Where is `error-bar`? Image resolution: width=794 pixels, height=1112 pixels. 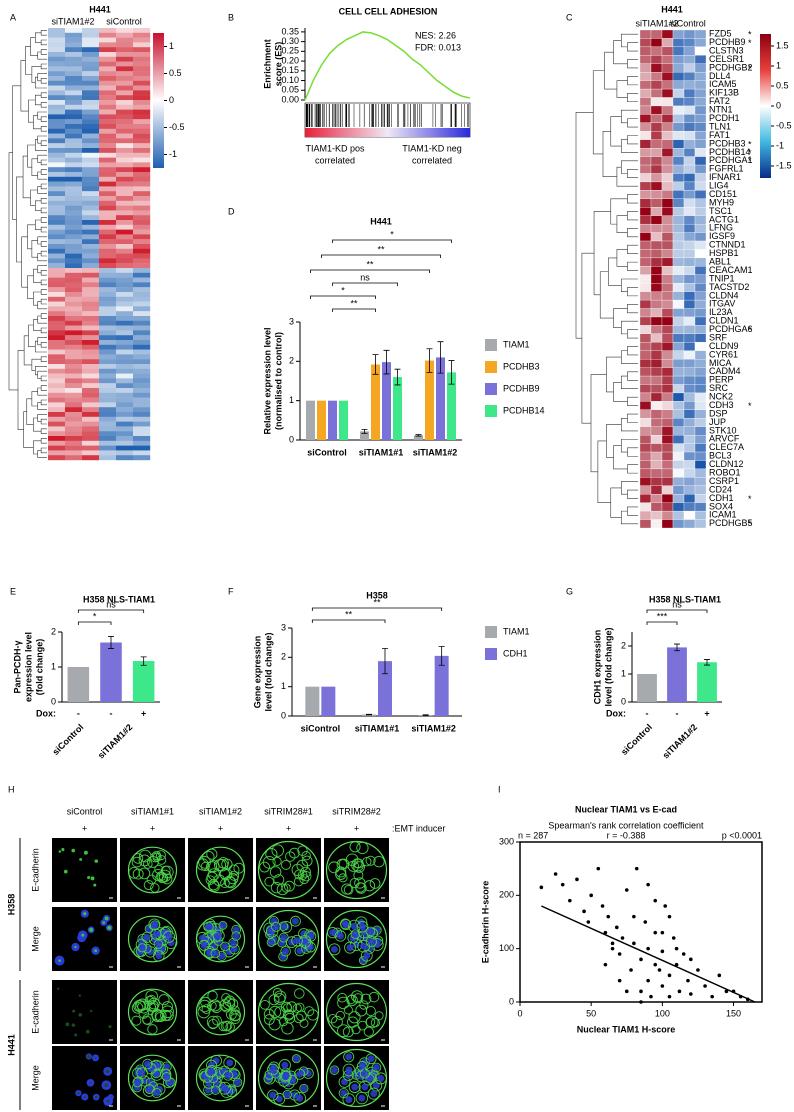
error-bar is located at coordinates (385, 661).